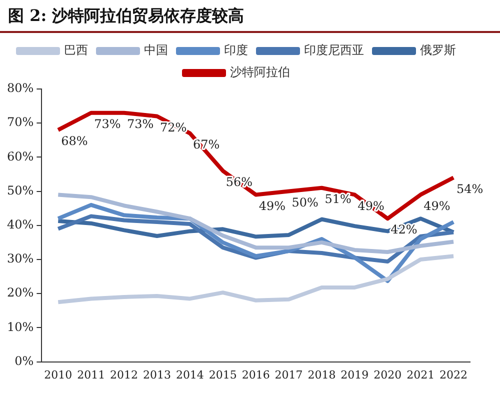  What do you see at coordinates (388, 375) in the screenshot?
I see `x-tick-label: 2020` at bounding box center [388, 375].